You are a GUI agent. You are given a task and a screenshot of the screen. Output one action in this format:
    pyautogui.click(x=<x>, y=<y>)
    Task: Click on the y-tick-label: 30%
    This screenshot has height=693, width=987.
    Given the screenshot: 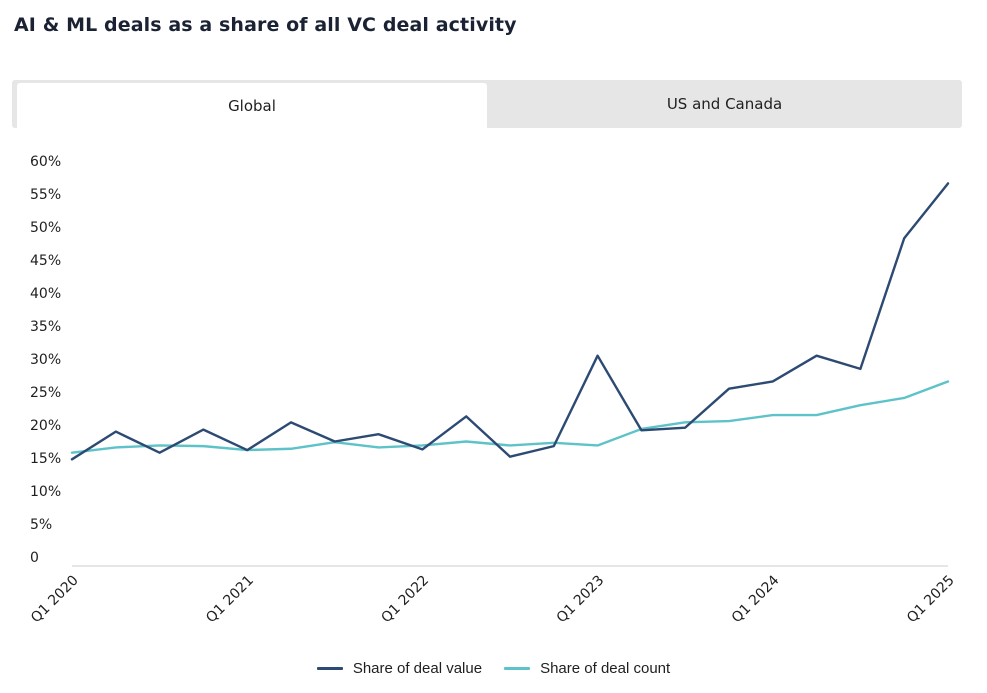 What is the action you would take?
    pyautogui.click(x=45, y=360)
    